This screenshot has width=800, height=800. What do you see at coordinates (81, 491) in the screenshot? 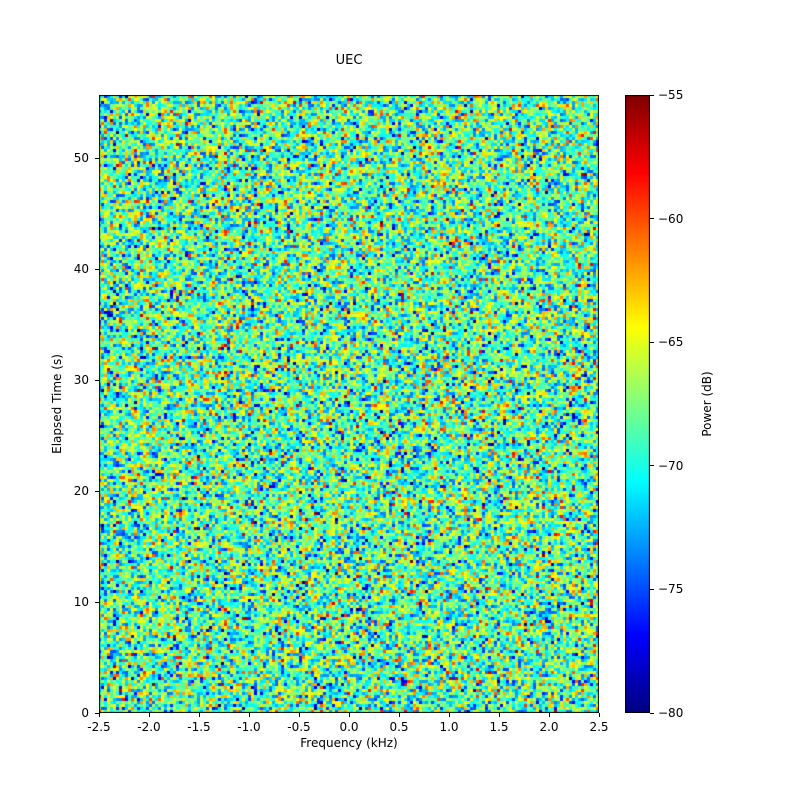
I see `y-tick-label: 20` at bounding box center [81, 491].